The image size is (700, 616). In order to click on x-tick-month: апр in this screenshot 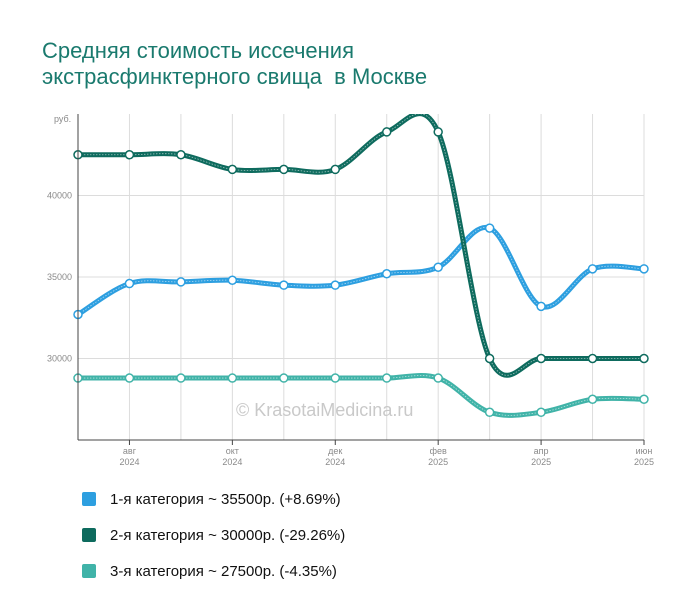, I will do `click(541, 451)`.